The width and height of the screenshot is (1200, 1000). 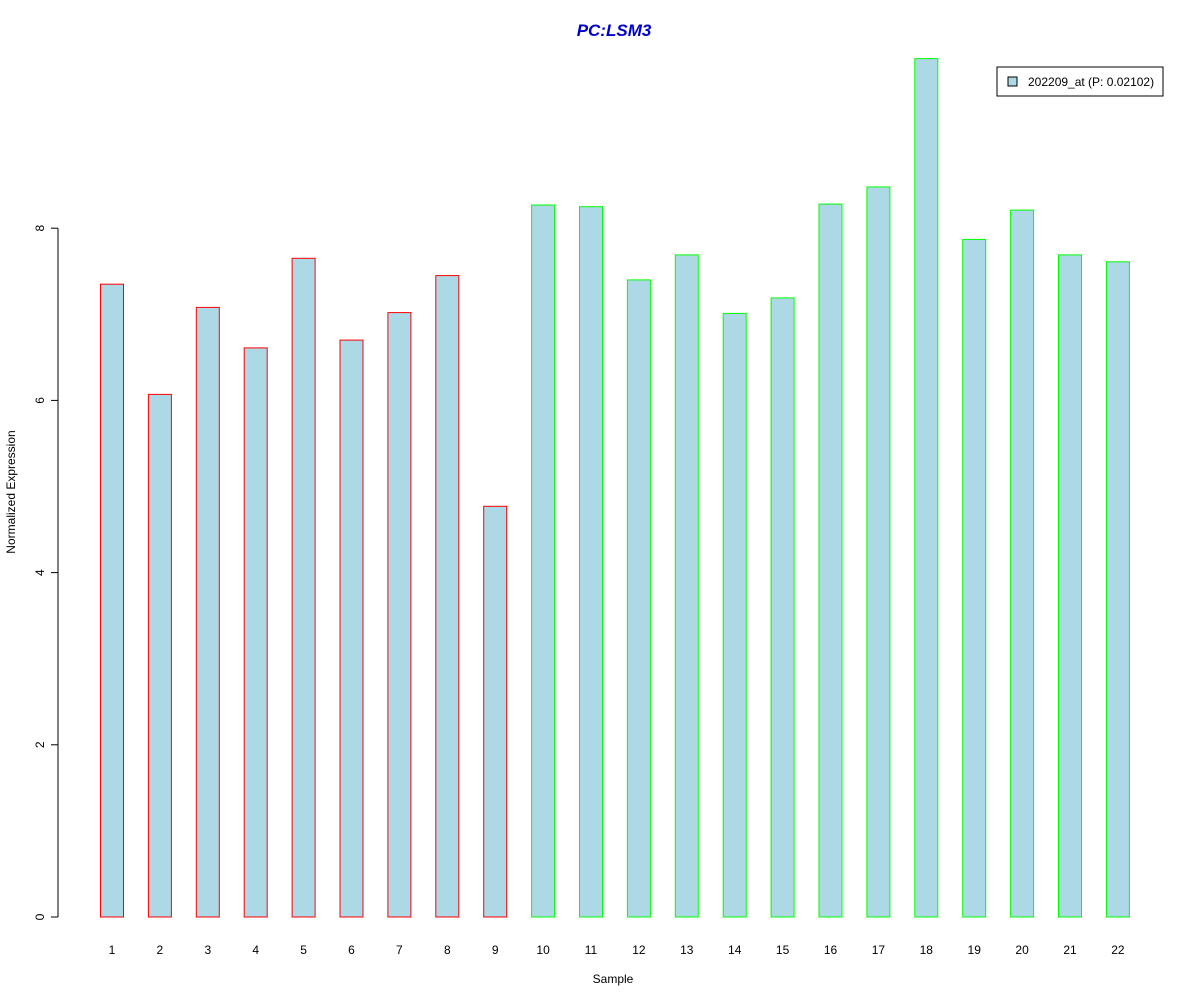 I want to click on y-tick-label: 4, so click(x=40, y=572).